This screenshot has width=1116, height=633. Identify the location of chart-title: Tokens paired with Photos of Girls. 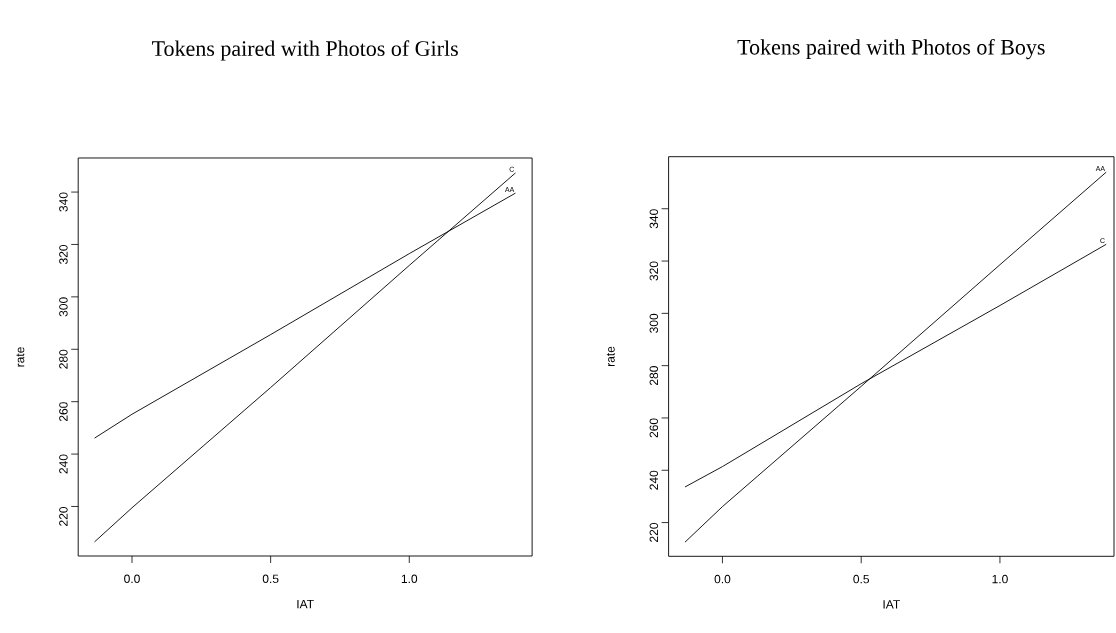
(305, 50).